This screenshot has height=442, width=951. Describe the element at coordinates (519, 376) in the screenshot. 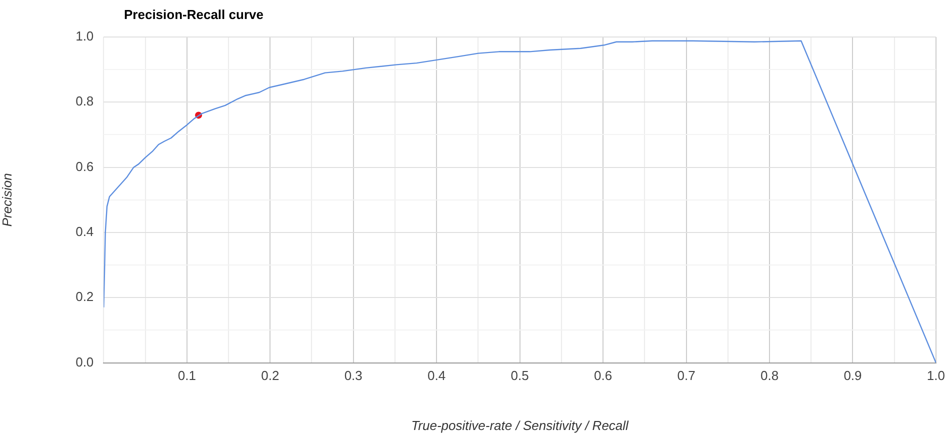

I see `x-tick-label: 0.5` at that location.